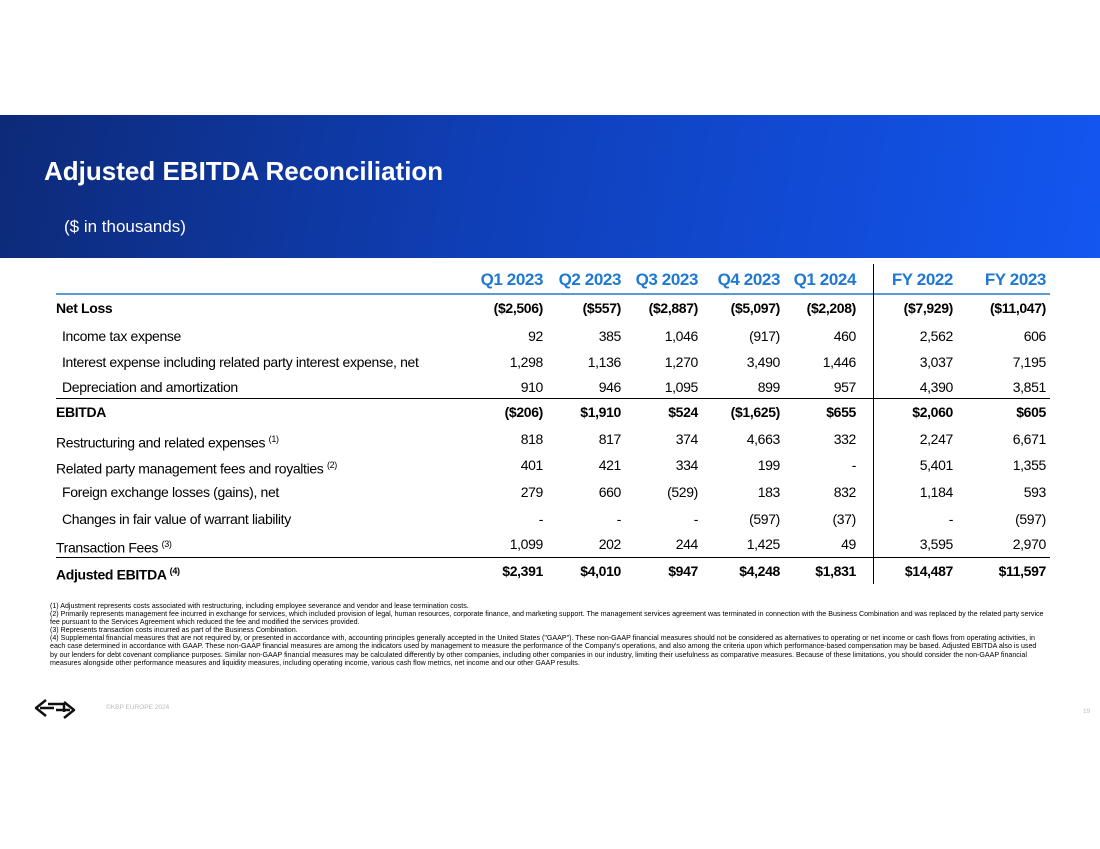  What do you see at coordinates (244, 171) in the screenshot?
I see `title: Adjusted EBITDA Reconciliation` at bounding box center [244, 171].